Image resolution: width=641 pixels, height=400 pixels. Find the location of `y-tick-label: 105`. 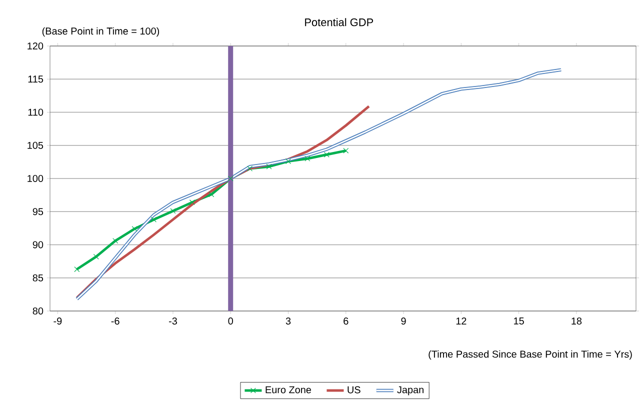

y-tick-label: 105 is located at coordinates (36, 145).